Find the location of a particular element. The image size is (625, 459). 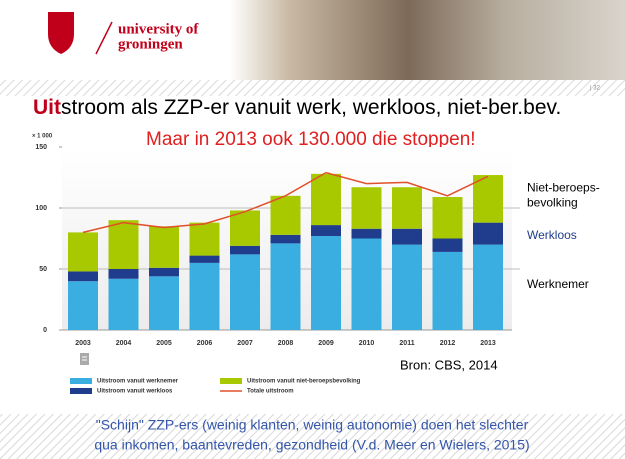

logo-shield is located at coordinates (61, 33).